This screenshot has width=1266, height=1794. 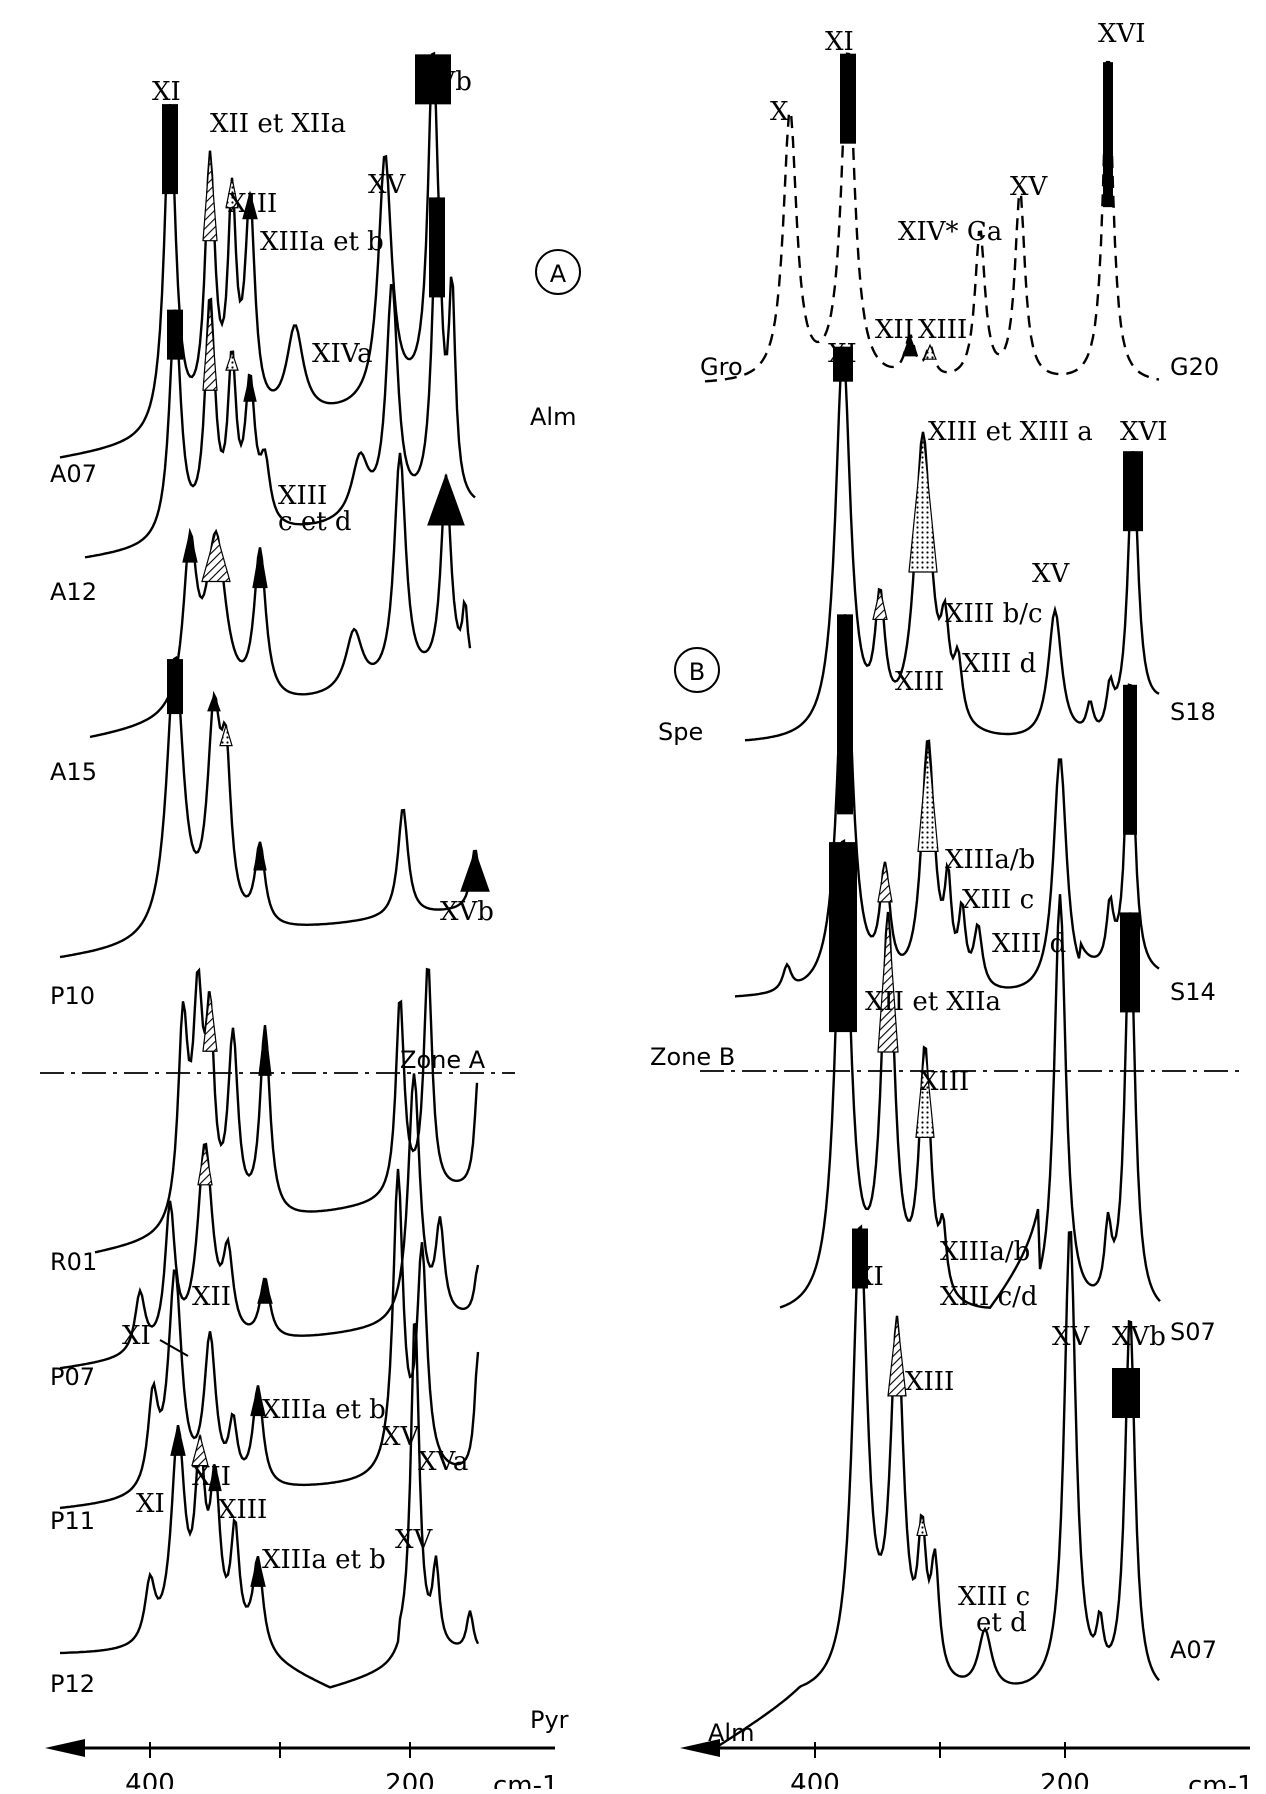 I want to click on x-axis-arrow-B, so click(x=700, y=1748).